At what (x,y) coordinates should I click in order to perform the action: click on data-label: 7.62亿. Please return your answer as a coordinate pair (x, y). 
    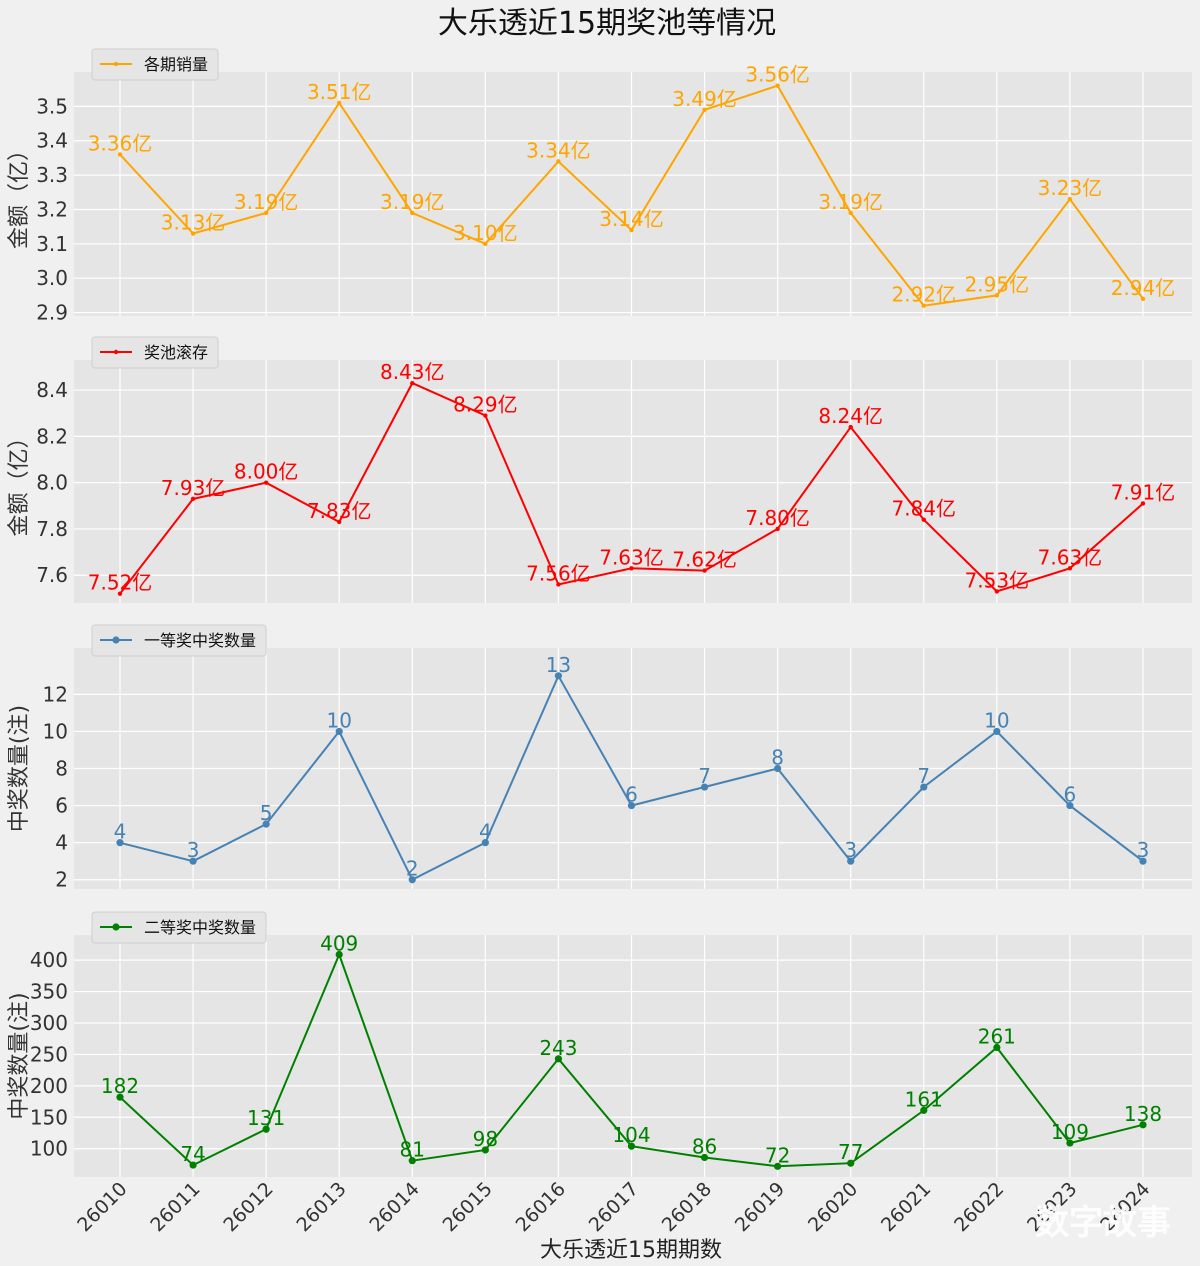
    Looking at the image, I should click on (704, 560).